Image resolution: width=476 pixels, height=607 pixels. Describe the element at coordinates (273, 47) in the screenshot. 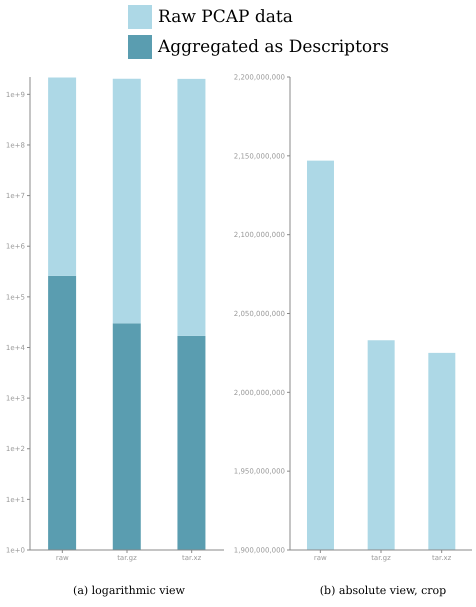

I see `legend-label: Aggregated as Descriptors` at that location.